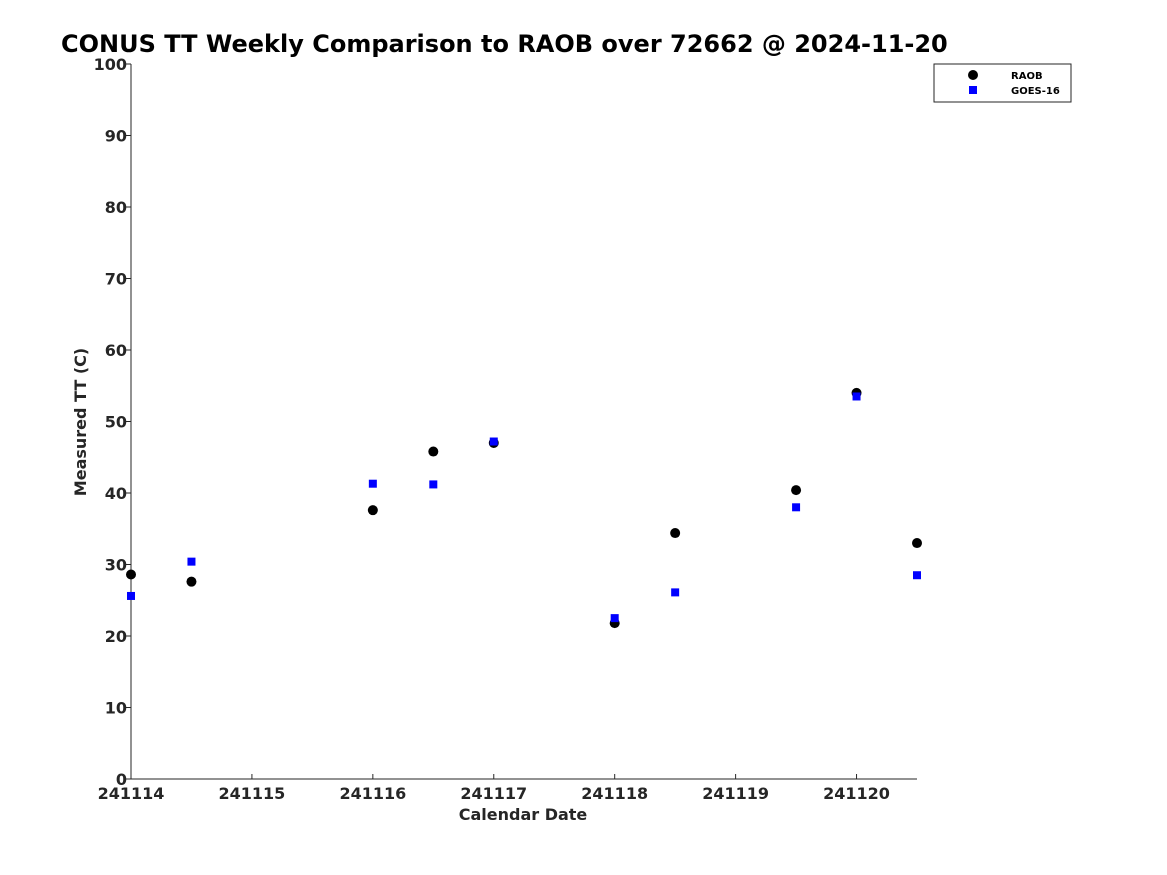 The width and height of the screenshot is (1167, 875). Describe the element at coordinates (1027, 76) in the screenshot. I see `legend-label-raob: RAOB` at that location.